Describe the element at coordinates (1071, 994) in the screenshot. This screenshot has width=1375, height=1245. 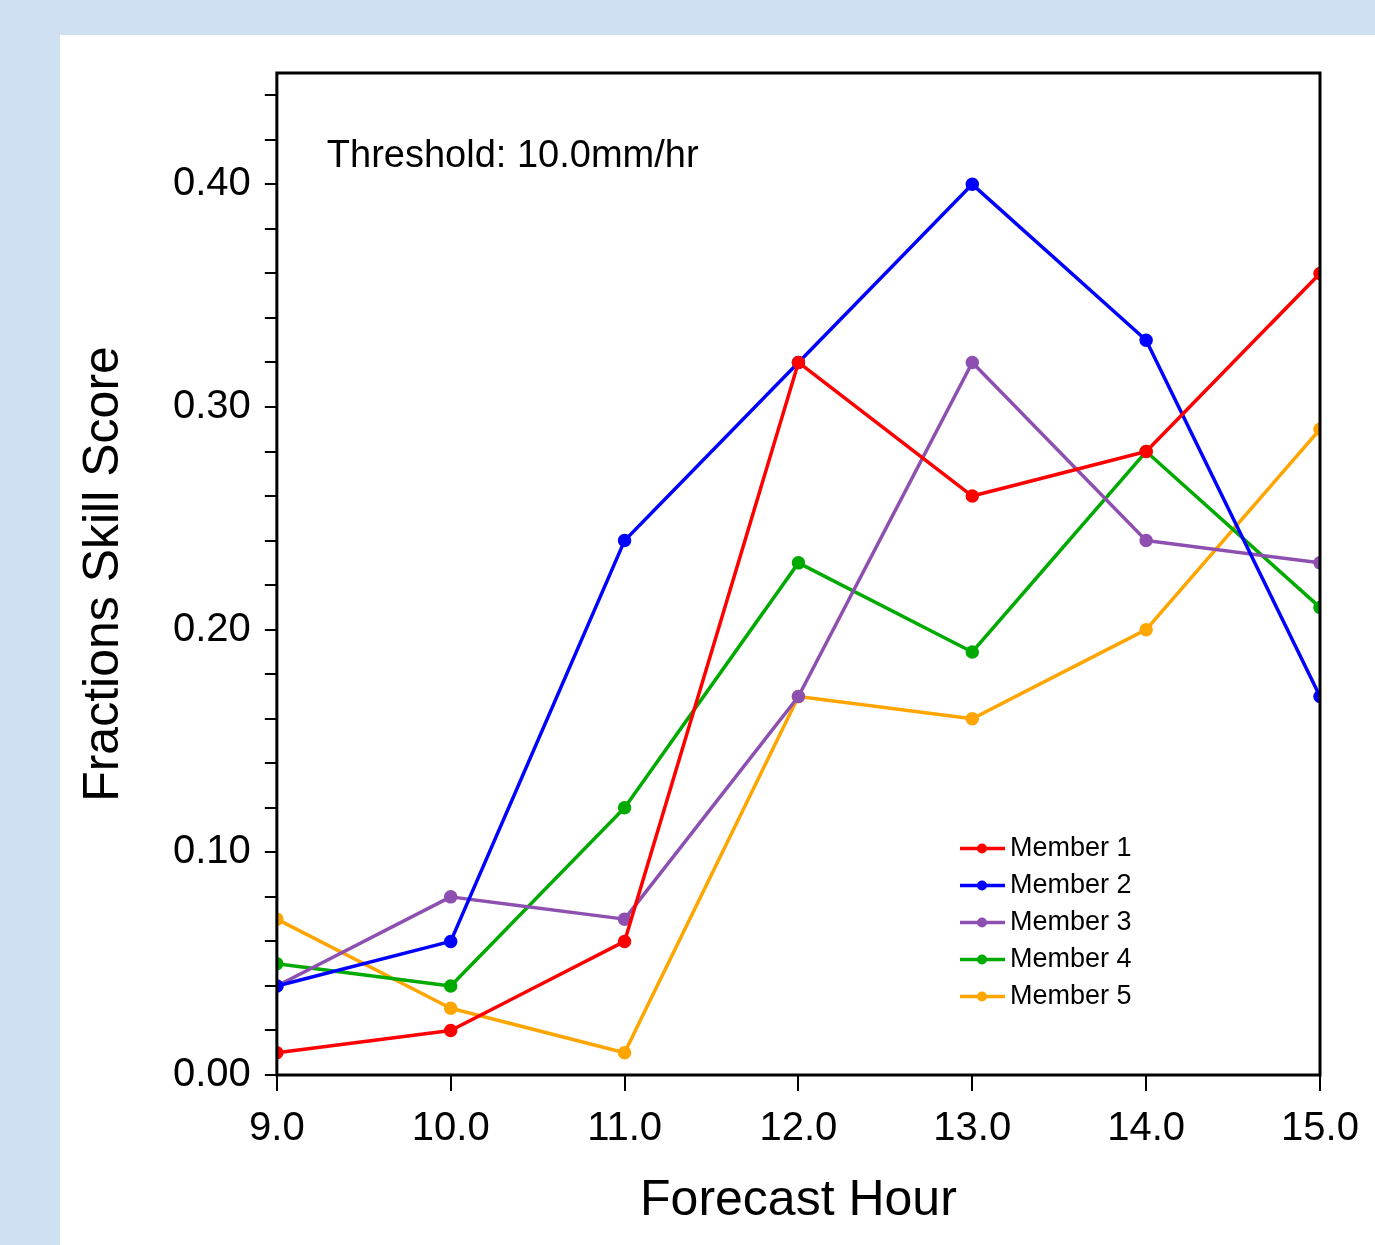
I see `legend-label: Member 5` at that location.